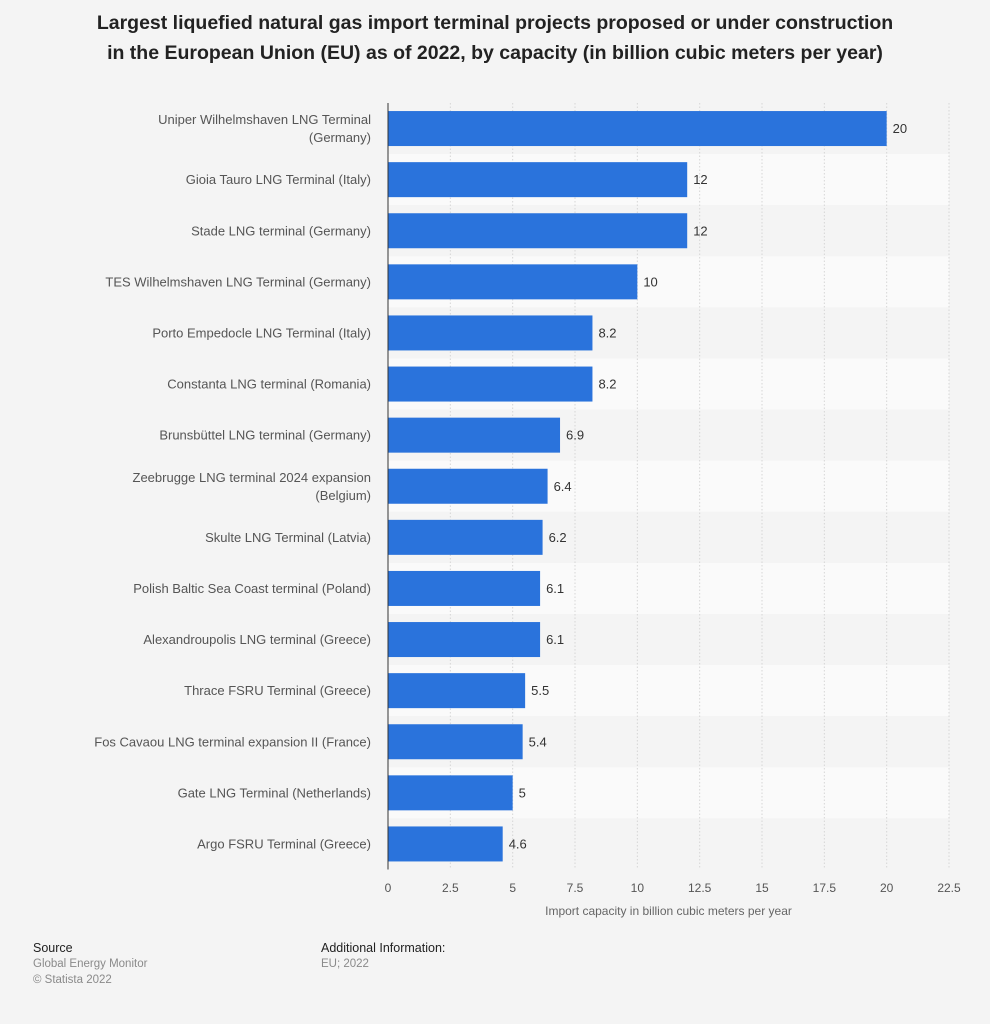 The image size is (990, 1024). Describe the element at coordinates (522, 792) in the screenshot. I see `data-label: 5` at that location.